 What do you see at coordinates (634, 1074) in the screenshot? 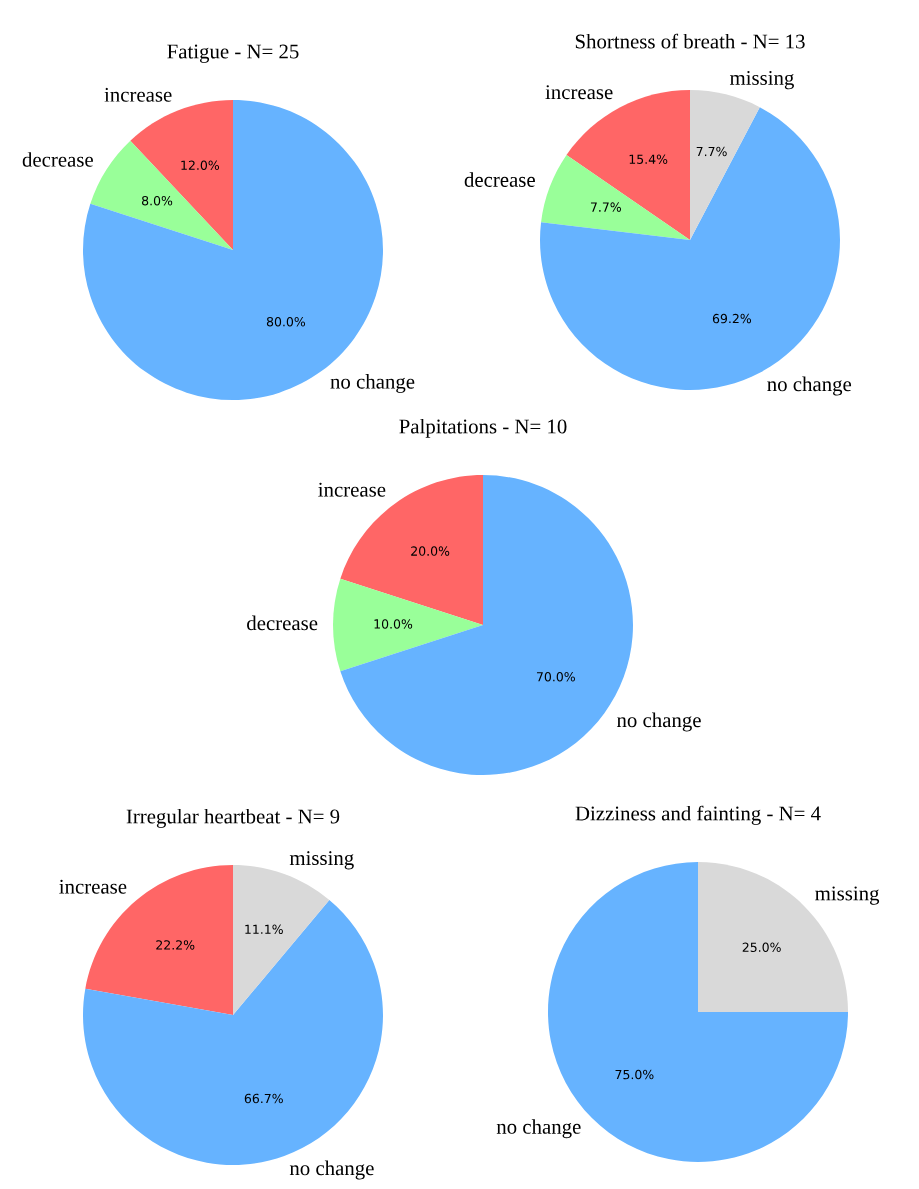
I see `data-label: 75.0%` at bounding box center [634, 1074].